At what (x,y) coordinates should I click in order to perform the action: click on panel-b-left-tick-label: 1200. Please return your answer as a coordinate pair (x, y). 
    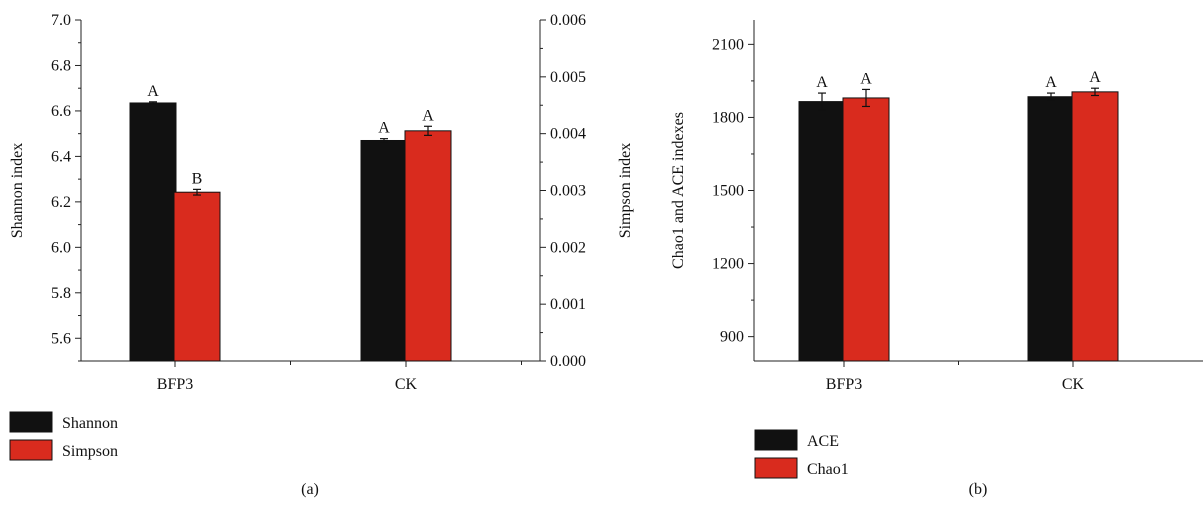
    Looking at the image, I should click on (728, 264).